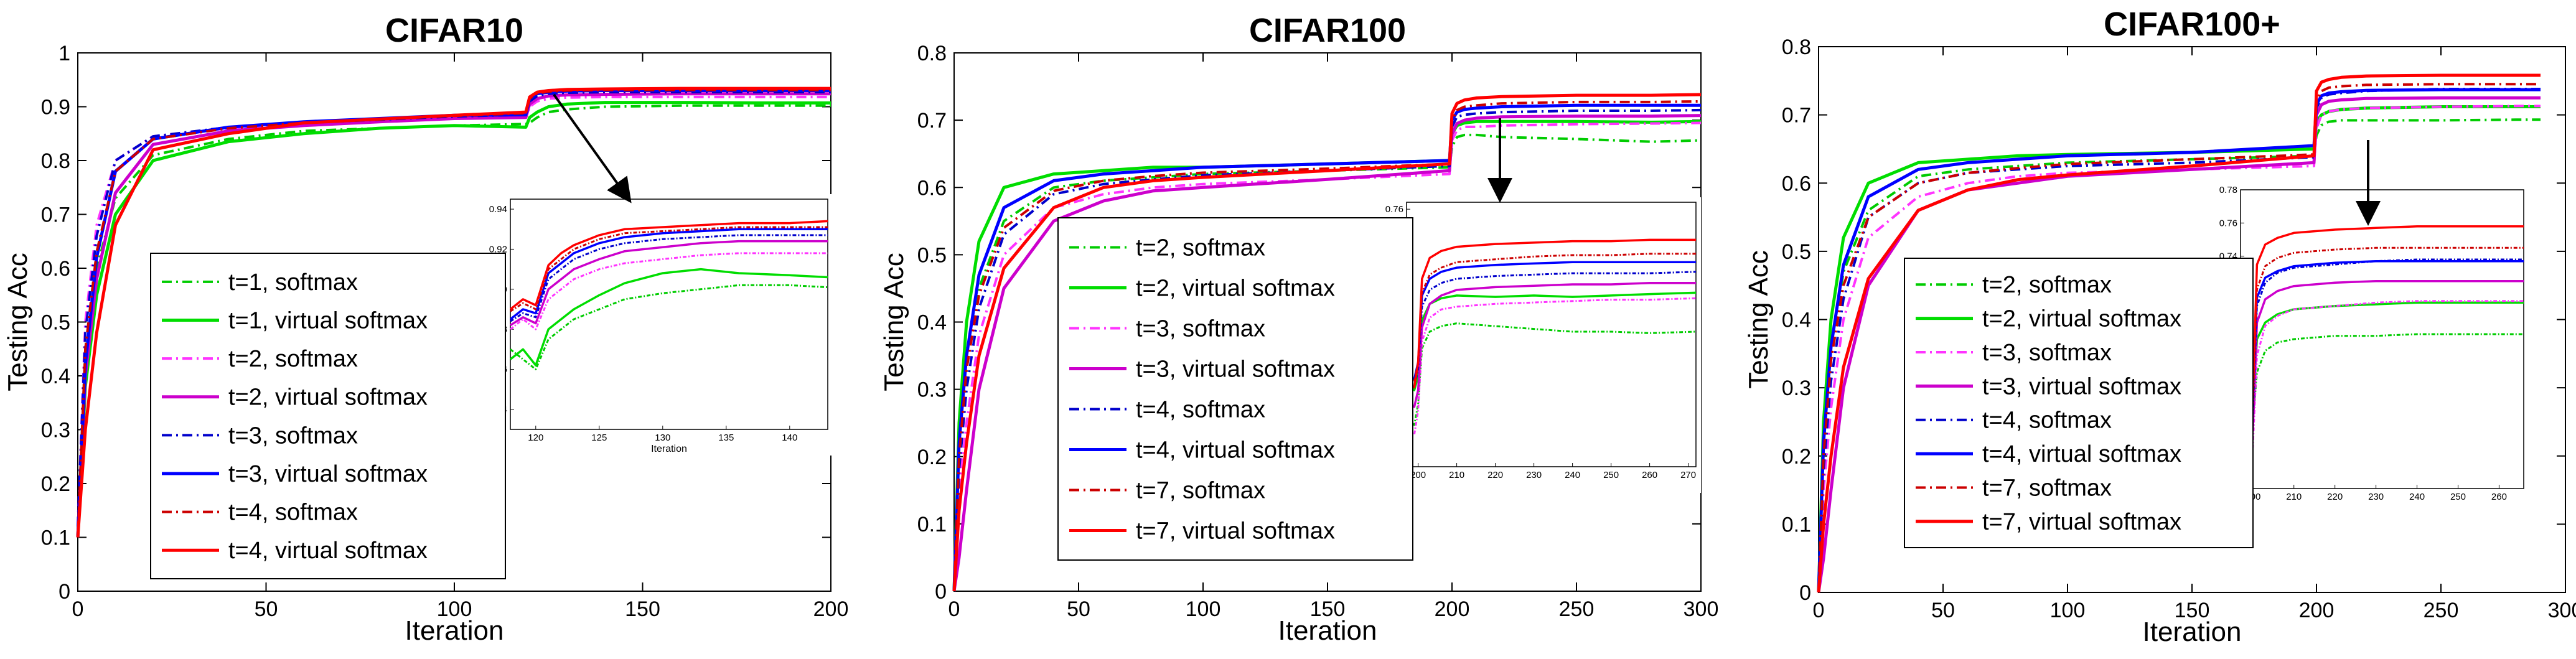 This screenshot has height=659, width=2576. Describe the element at coordinates (941, 592) in the screenshot. I see `y-tick-label: 0` at that location.